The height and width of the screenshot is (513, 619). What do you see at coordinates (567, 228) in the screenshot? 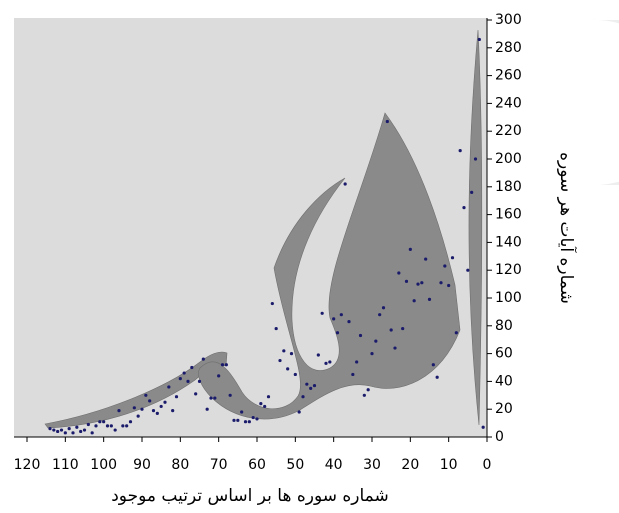
I see `y-axis-label: شماره آیات هر سوره` at bounding box center [567, 228].